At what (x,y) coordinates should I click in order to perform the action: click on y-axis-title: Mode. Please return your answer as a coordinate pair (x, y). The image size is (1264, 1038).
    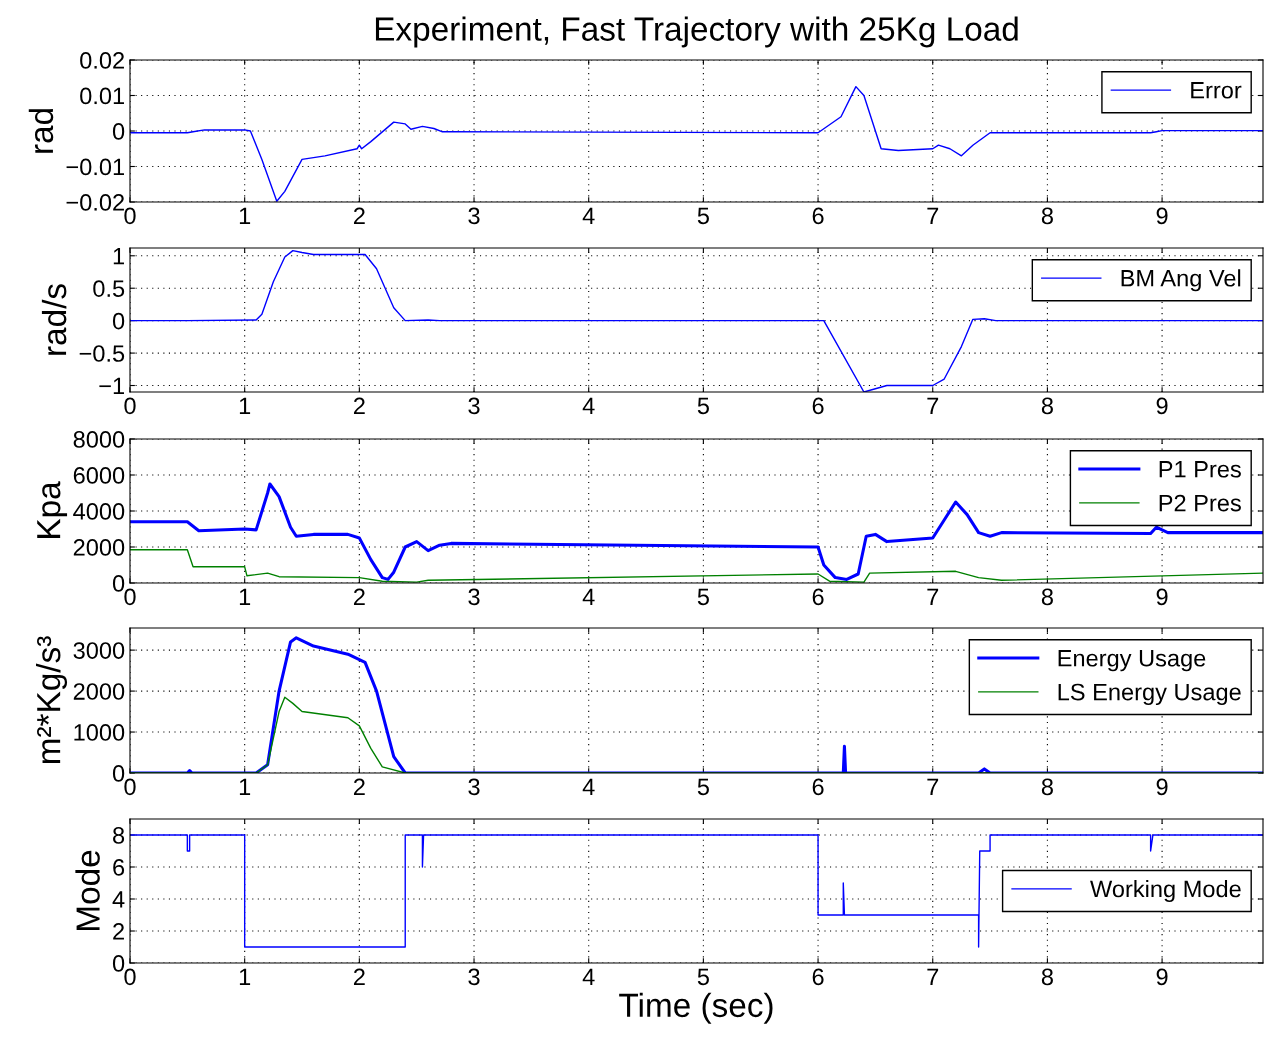
    Looking at the image, I should click on (87, 890).